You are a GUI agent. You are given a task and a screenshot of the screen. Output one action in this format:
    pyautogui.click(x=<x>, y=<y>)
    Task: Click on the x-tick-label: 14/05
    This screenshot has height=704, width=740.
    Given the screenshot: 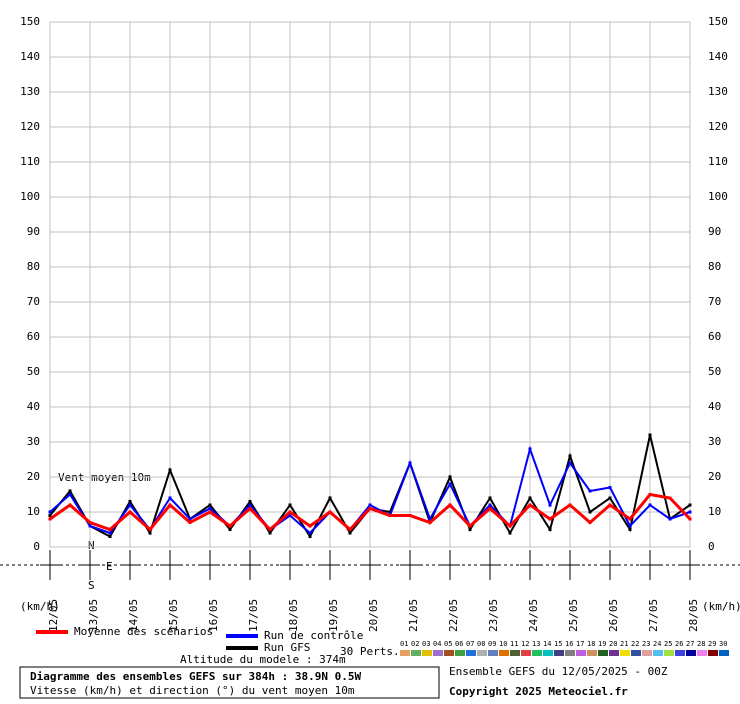 What is the action you would take?
    pyautogui.click(x=133, y=615)
    